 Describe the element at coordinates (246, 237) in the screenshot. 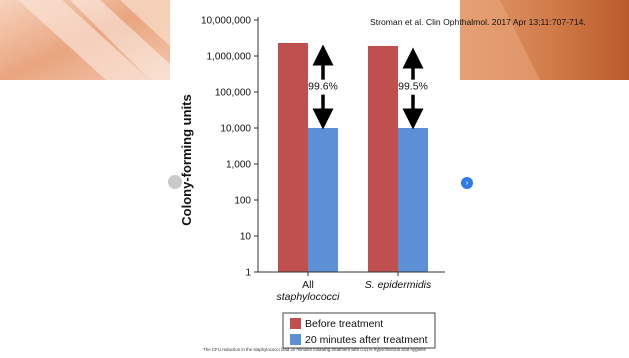

I see `y-tick-label: 10` at that location.